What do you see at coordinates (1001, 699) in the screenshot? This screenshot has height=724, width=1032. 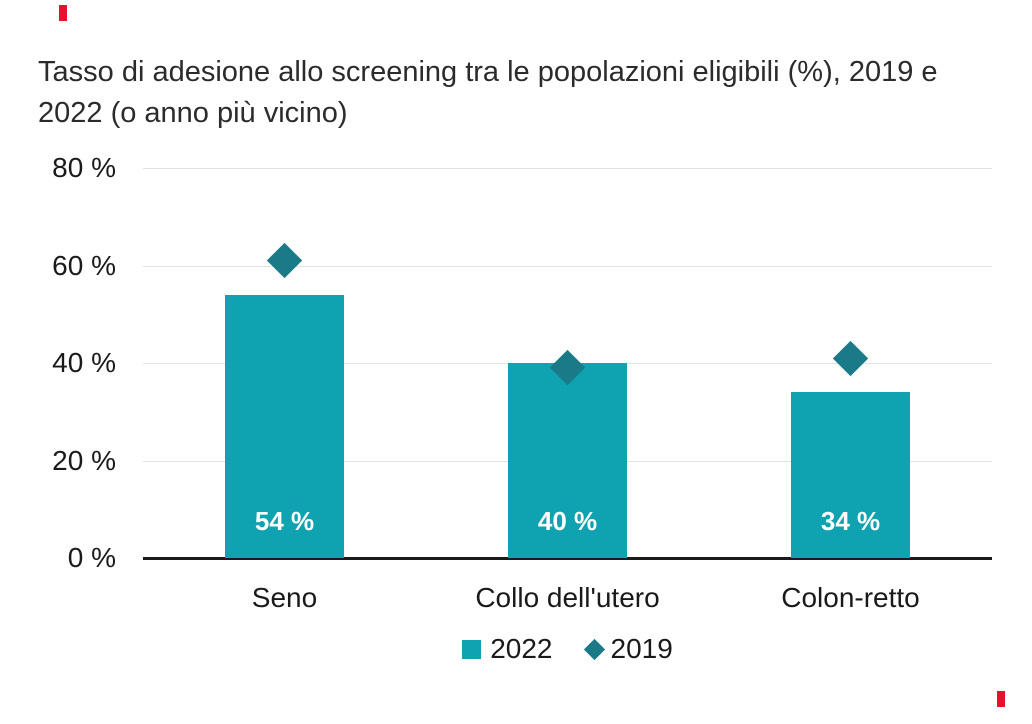 I see `crop-mark-bottom-right` at bounding box center [1001, 699].